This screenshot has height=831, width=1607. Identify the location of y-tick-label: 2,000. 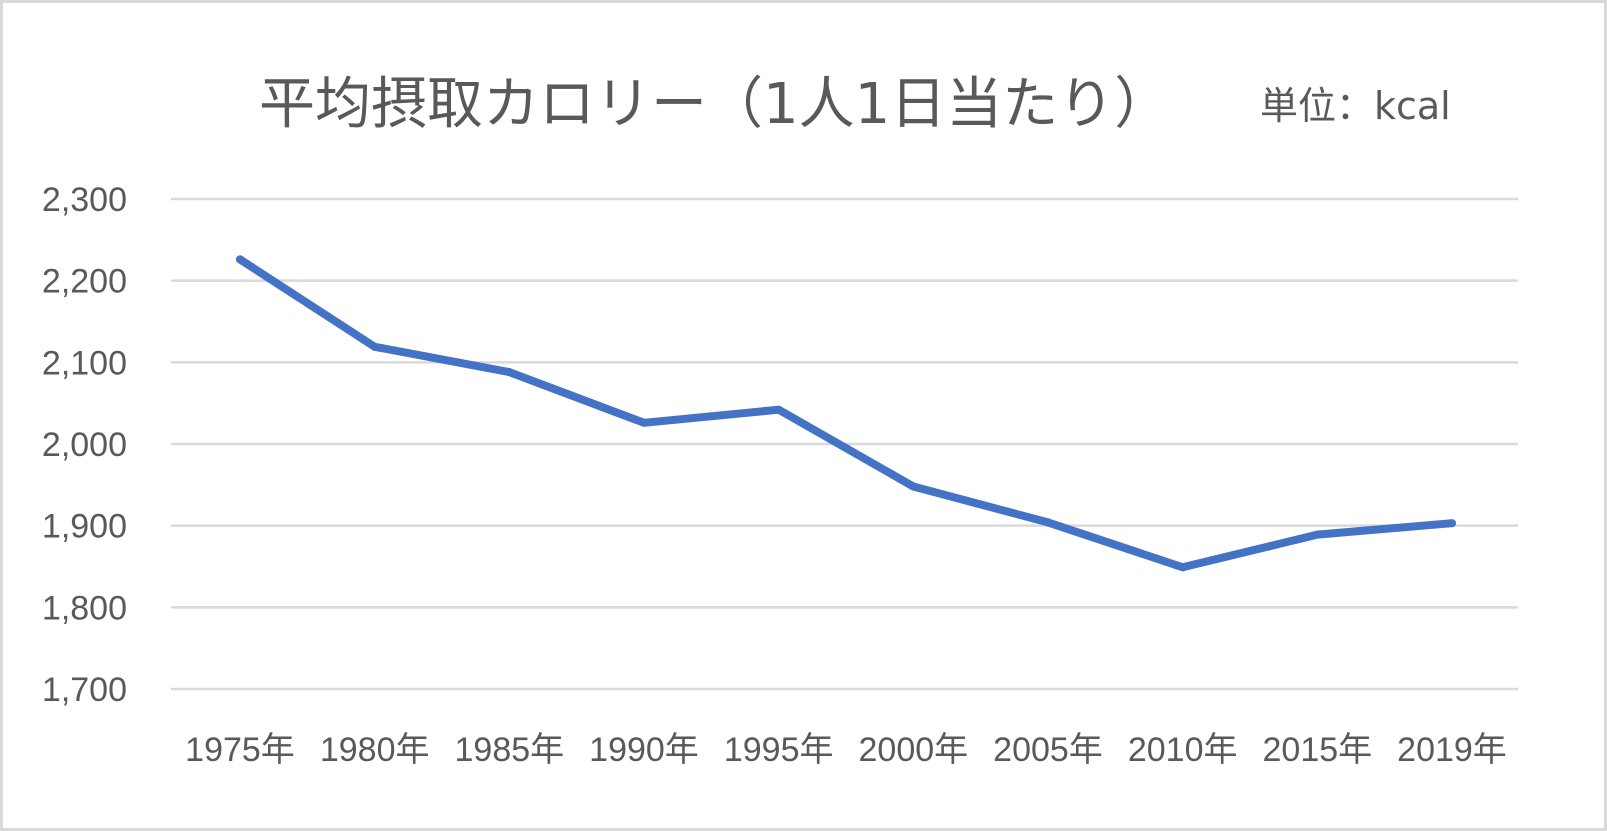
(84, 445).